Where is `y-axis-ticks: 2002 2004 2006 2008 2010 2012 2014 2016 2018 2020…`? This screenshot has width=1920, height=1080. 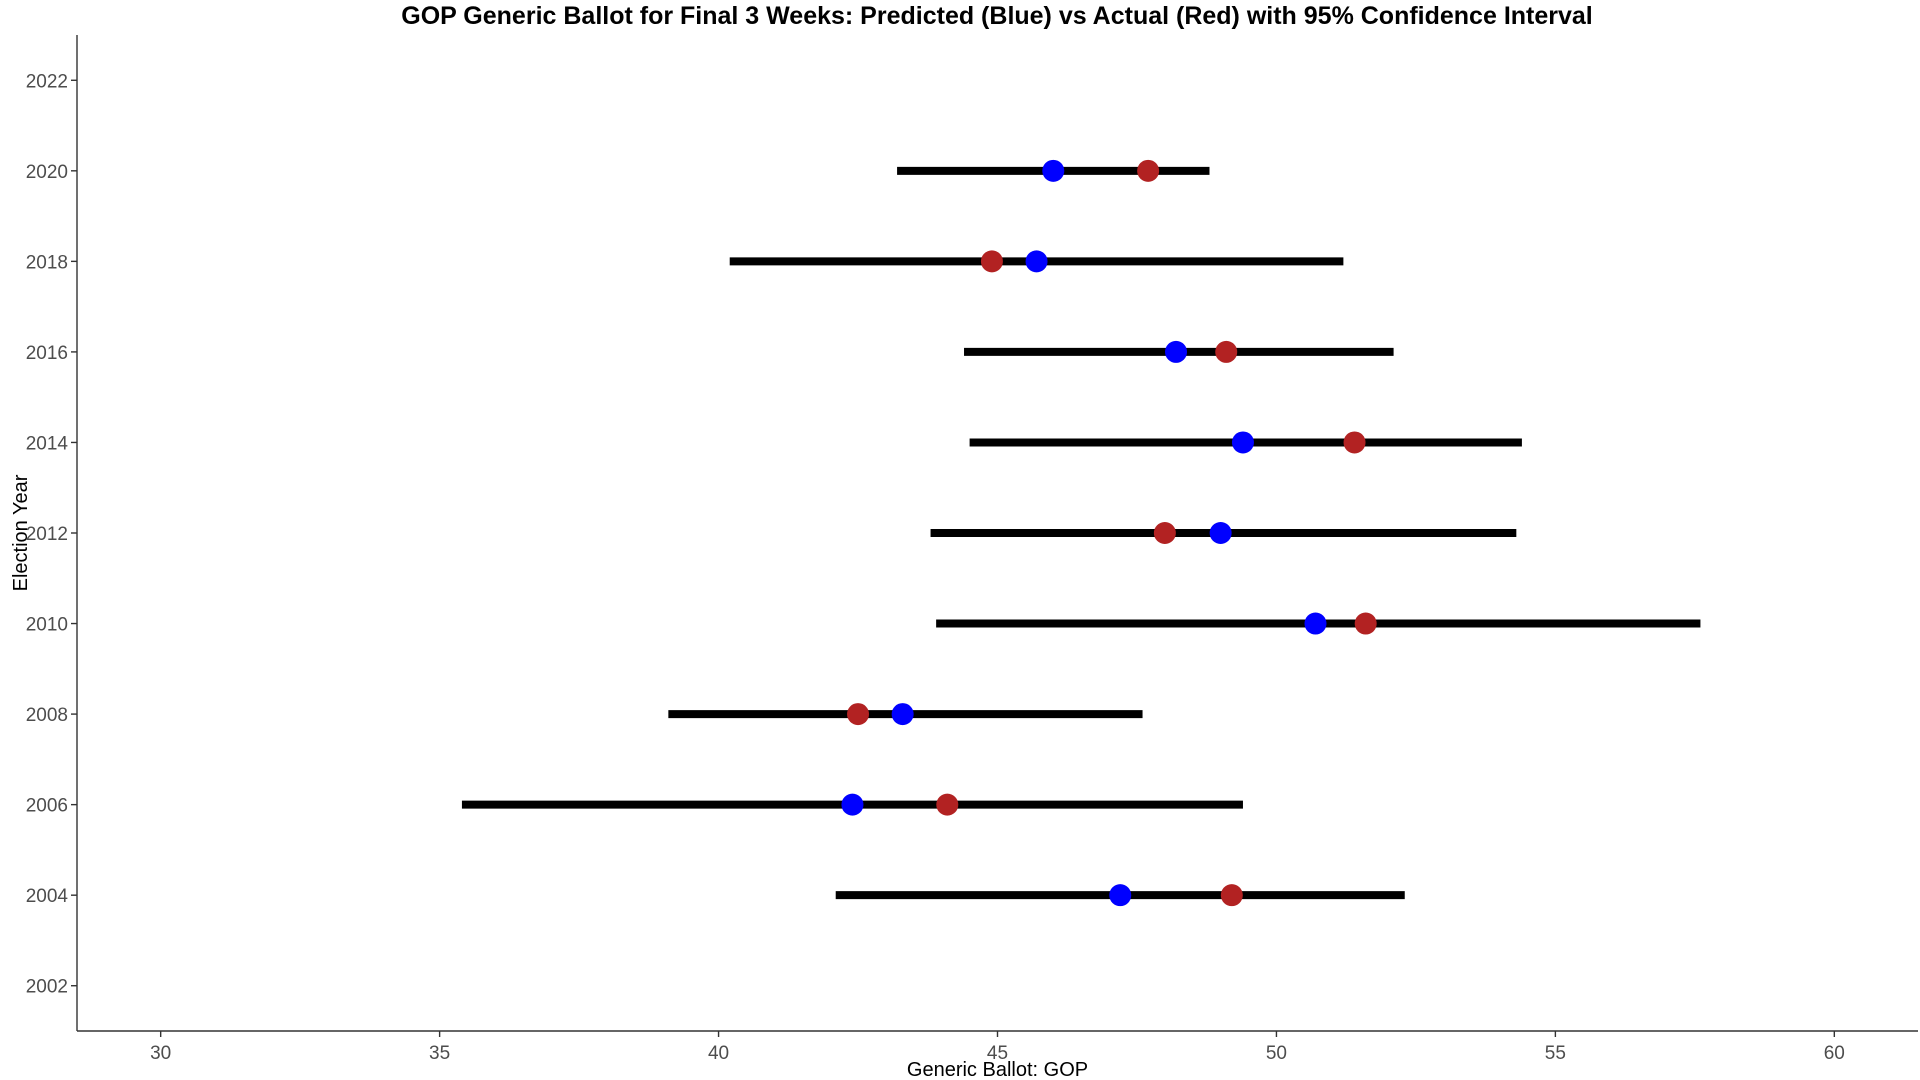
y-axis-ticks: 2002 2004 2006 2008 2010 2012 2014 2016 2018 2020… is located at coordinates (51, 534).